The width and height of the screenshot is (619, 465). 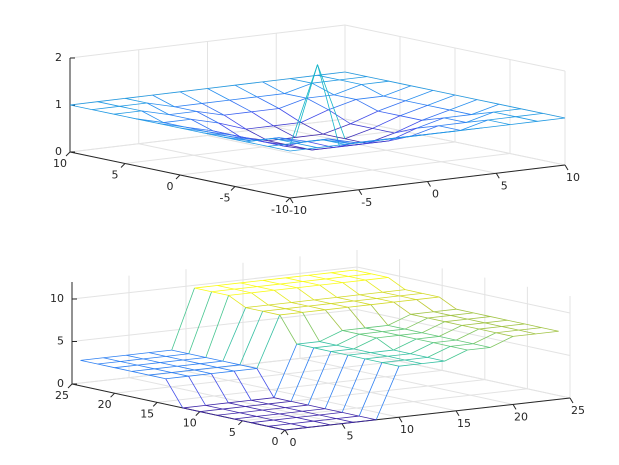 I want to click on y-tick-label: 10, so click(x=190, y=423).